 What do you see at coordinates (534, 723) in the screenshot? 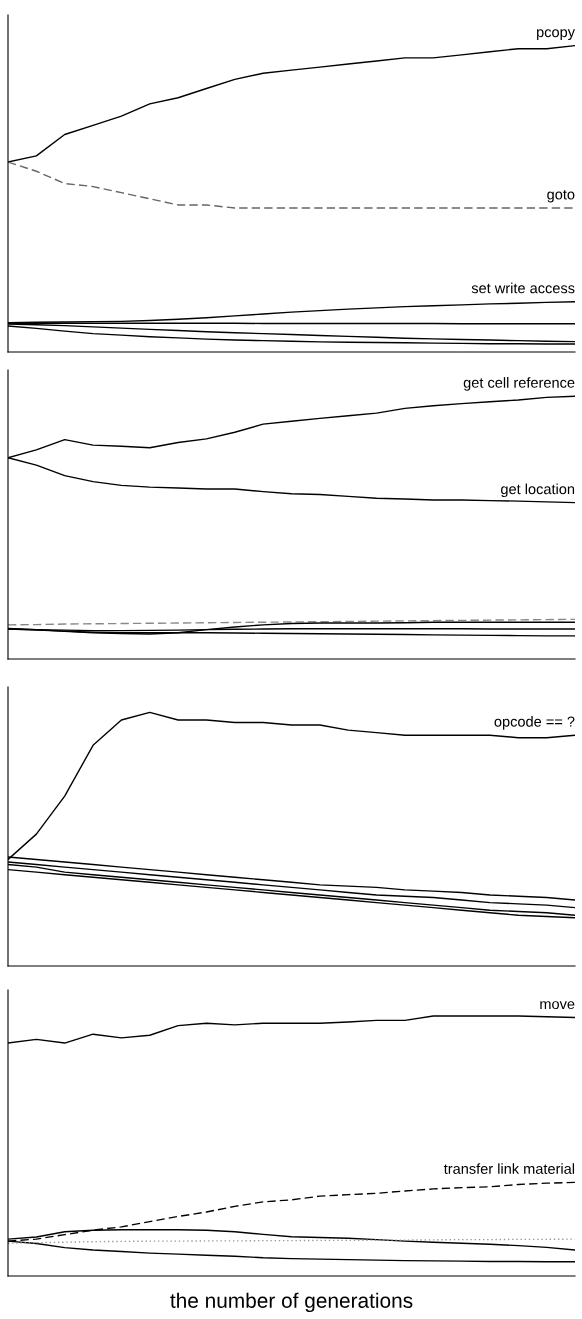
I see `series-label: opcode == ?` at bounding box center [534, 723].